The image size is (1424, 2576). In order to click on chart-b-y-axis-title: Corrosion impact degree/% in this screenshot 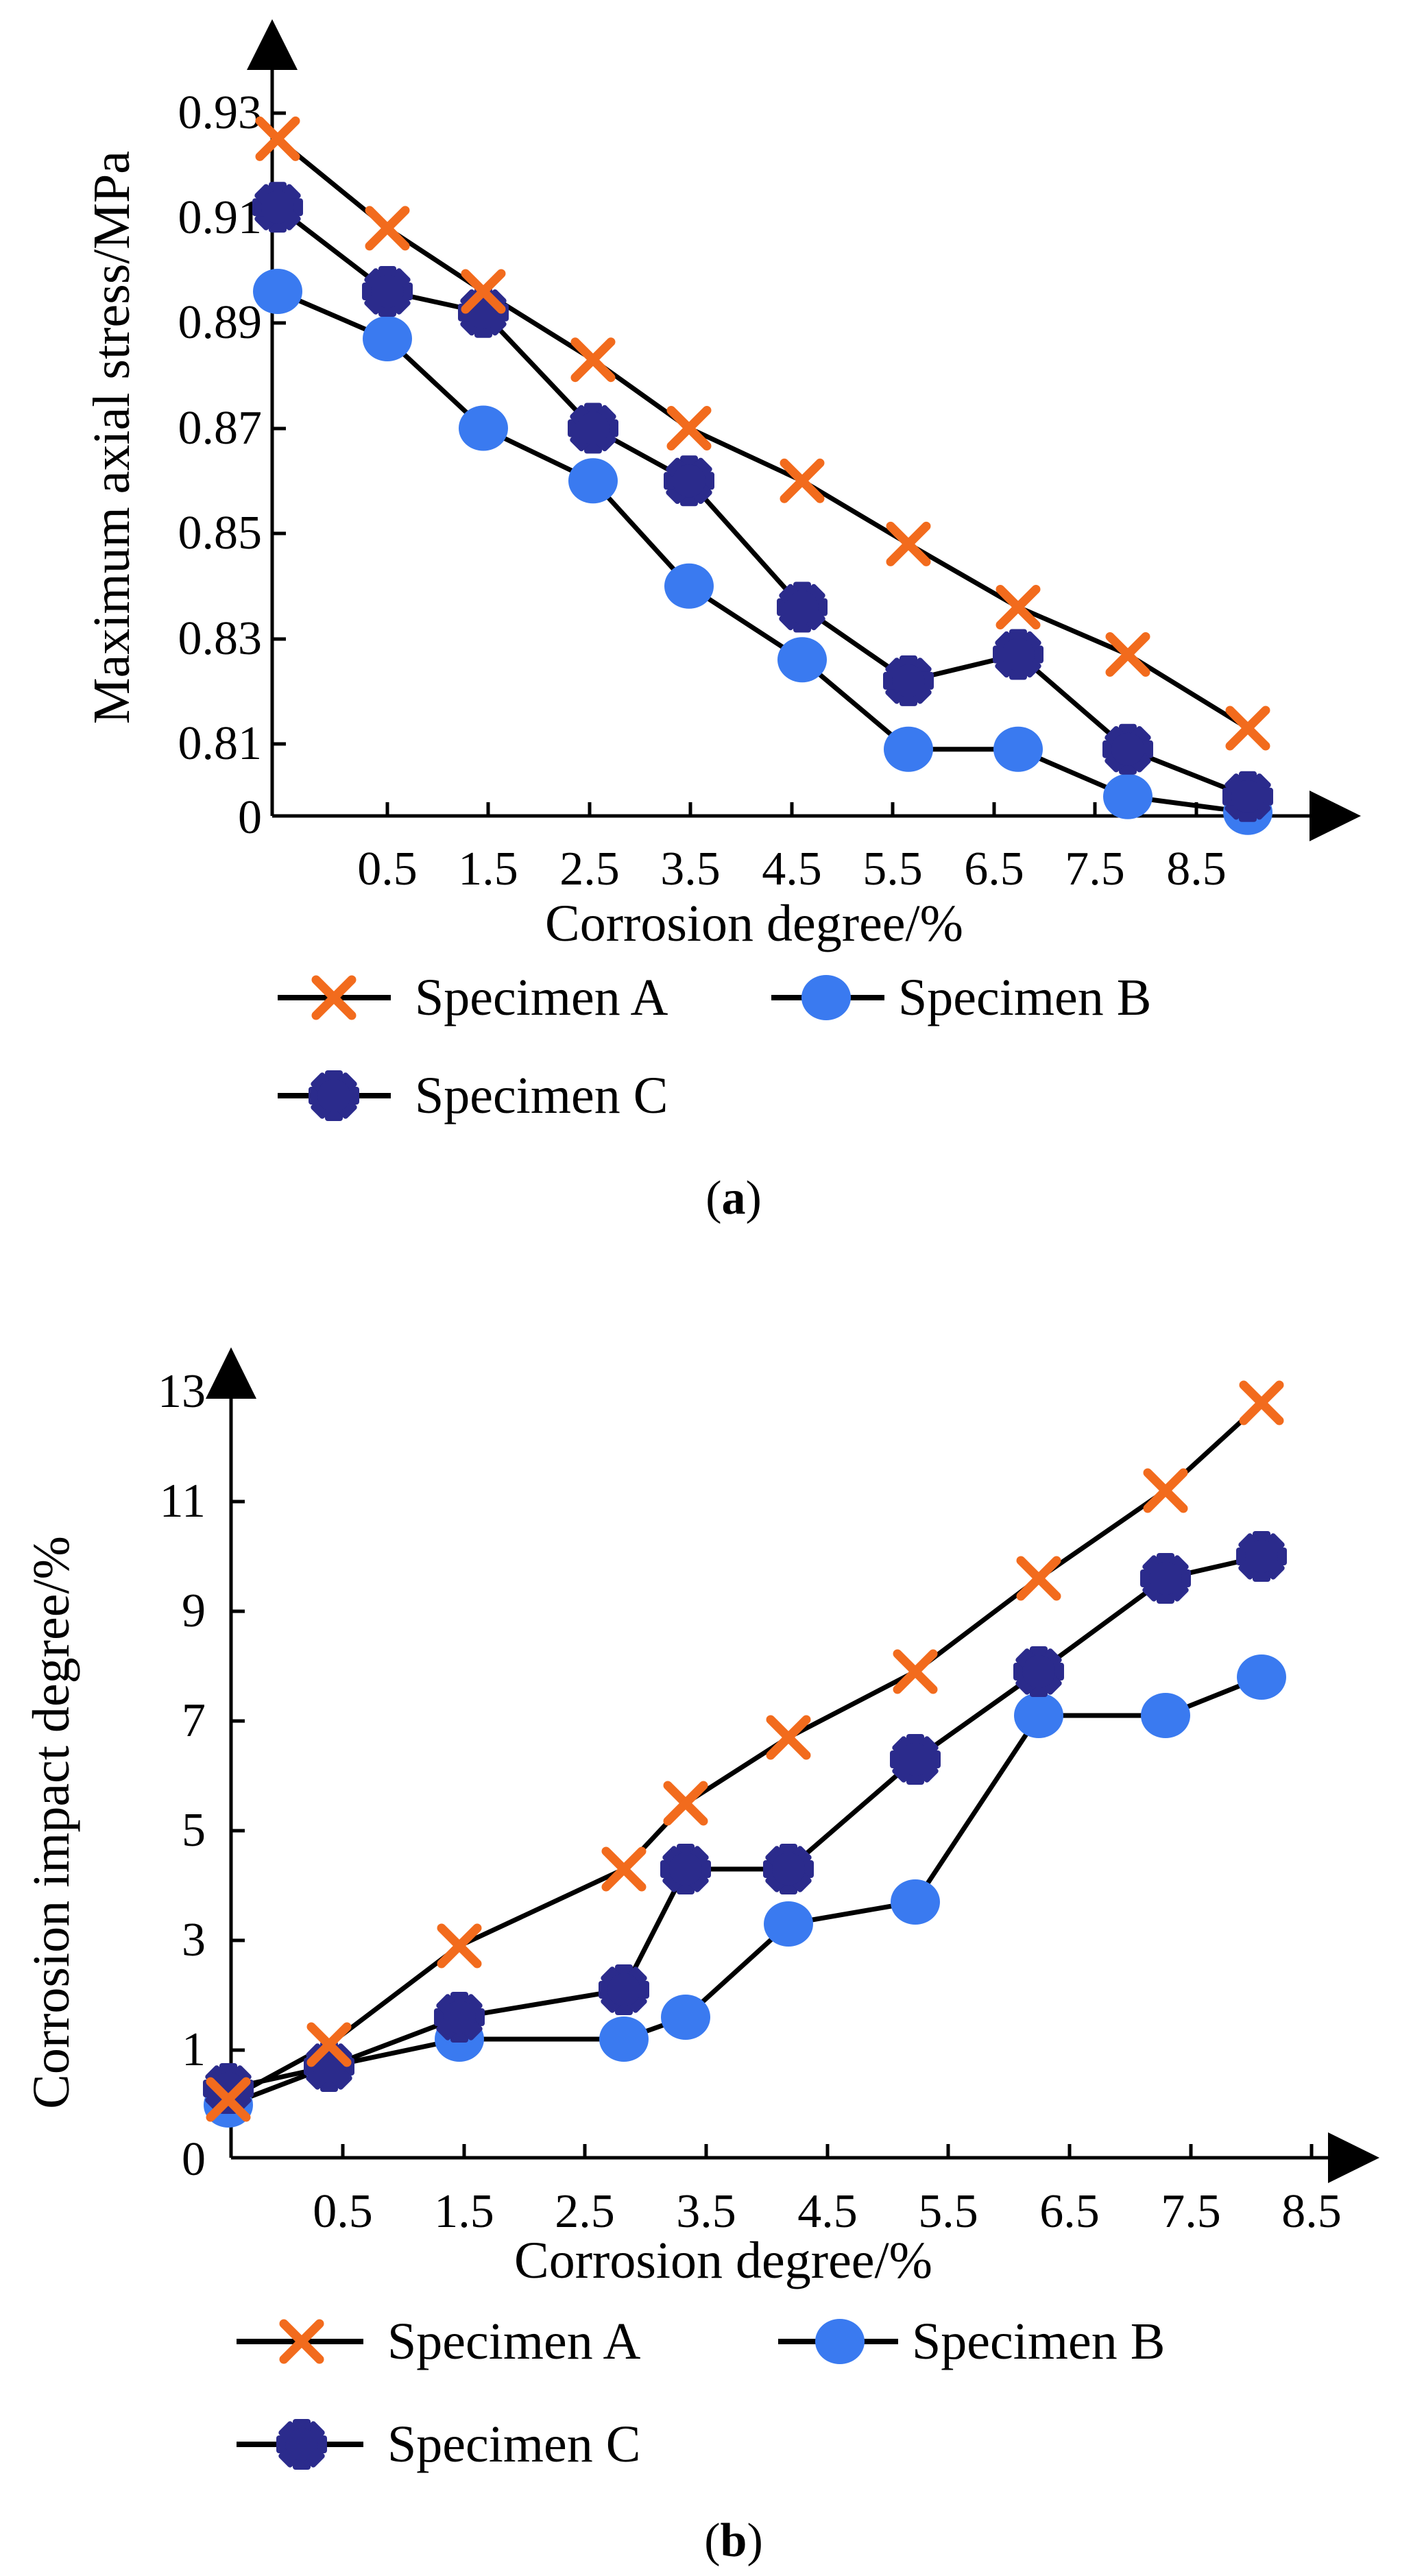, I will do `click(51, 1823)`.